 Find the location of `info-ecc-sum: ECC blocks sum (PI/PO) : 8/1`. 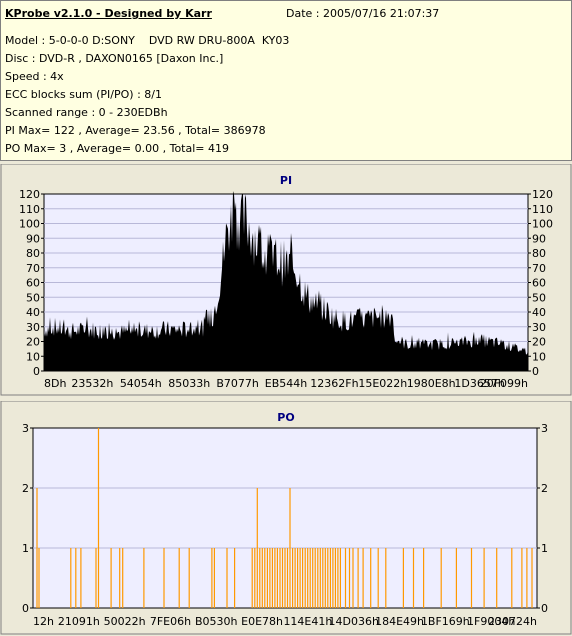

info-ecc-sum: ECC blocks sum (PI/PO) : 8/1 is located at coordinates (83, 94).